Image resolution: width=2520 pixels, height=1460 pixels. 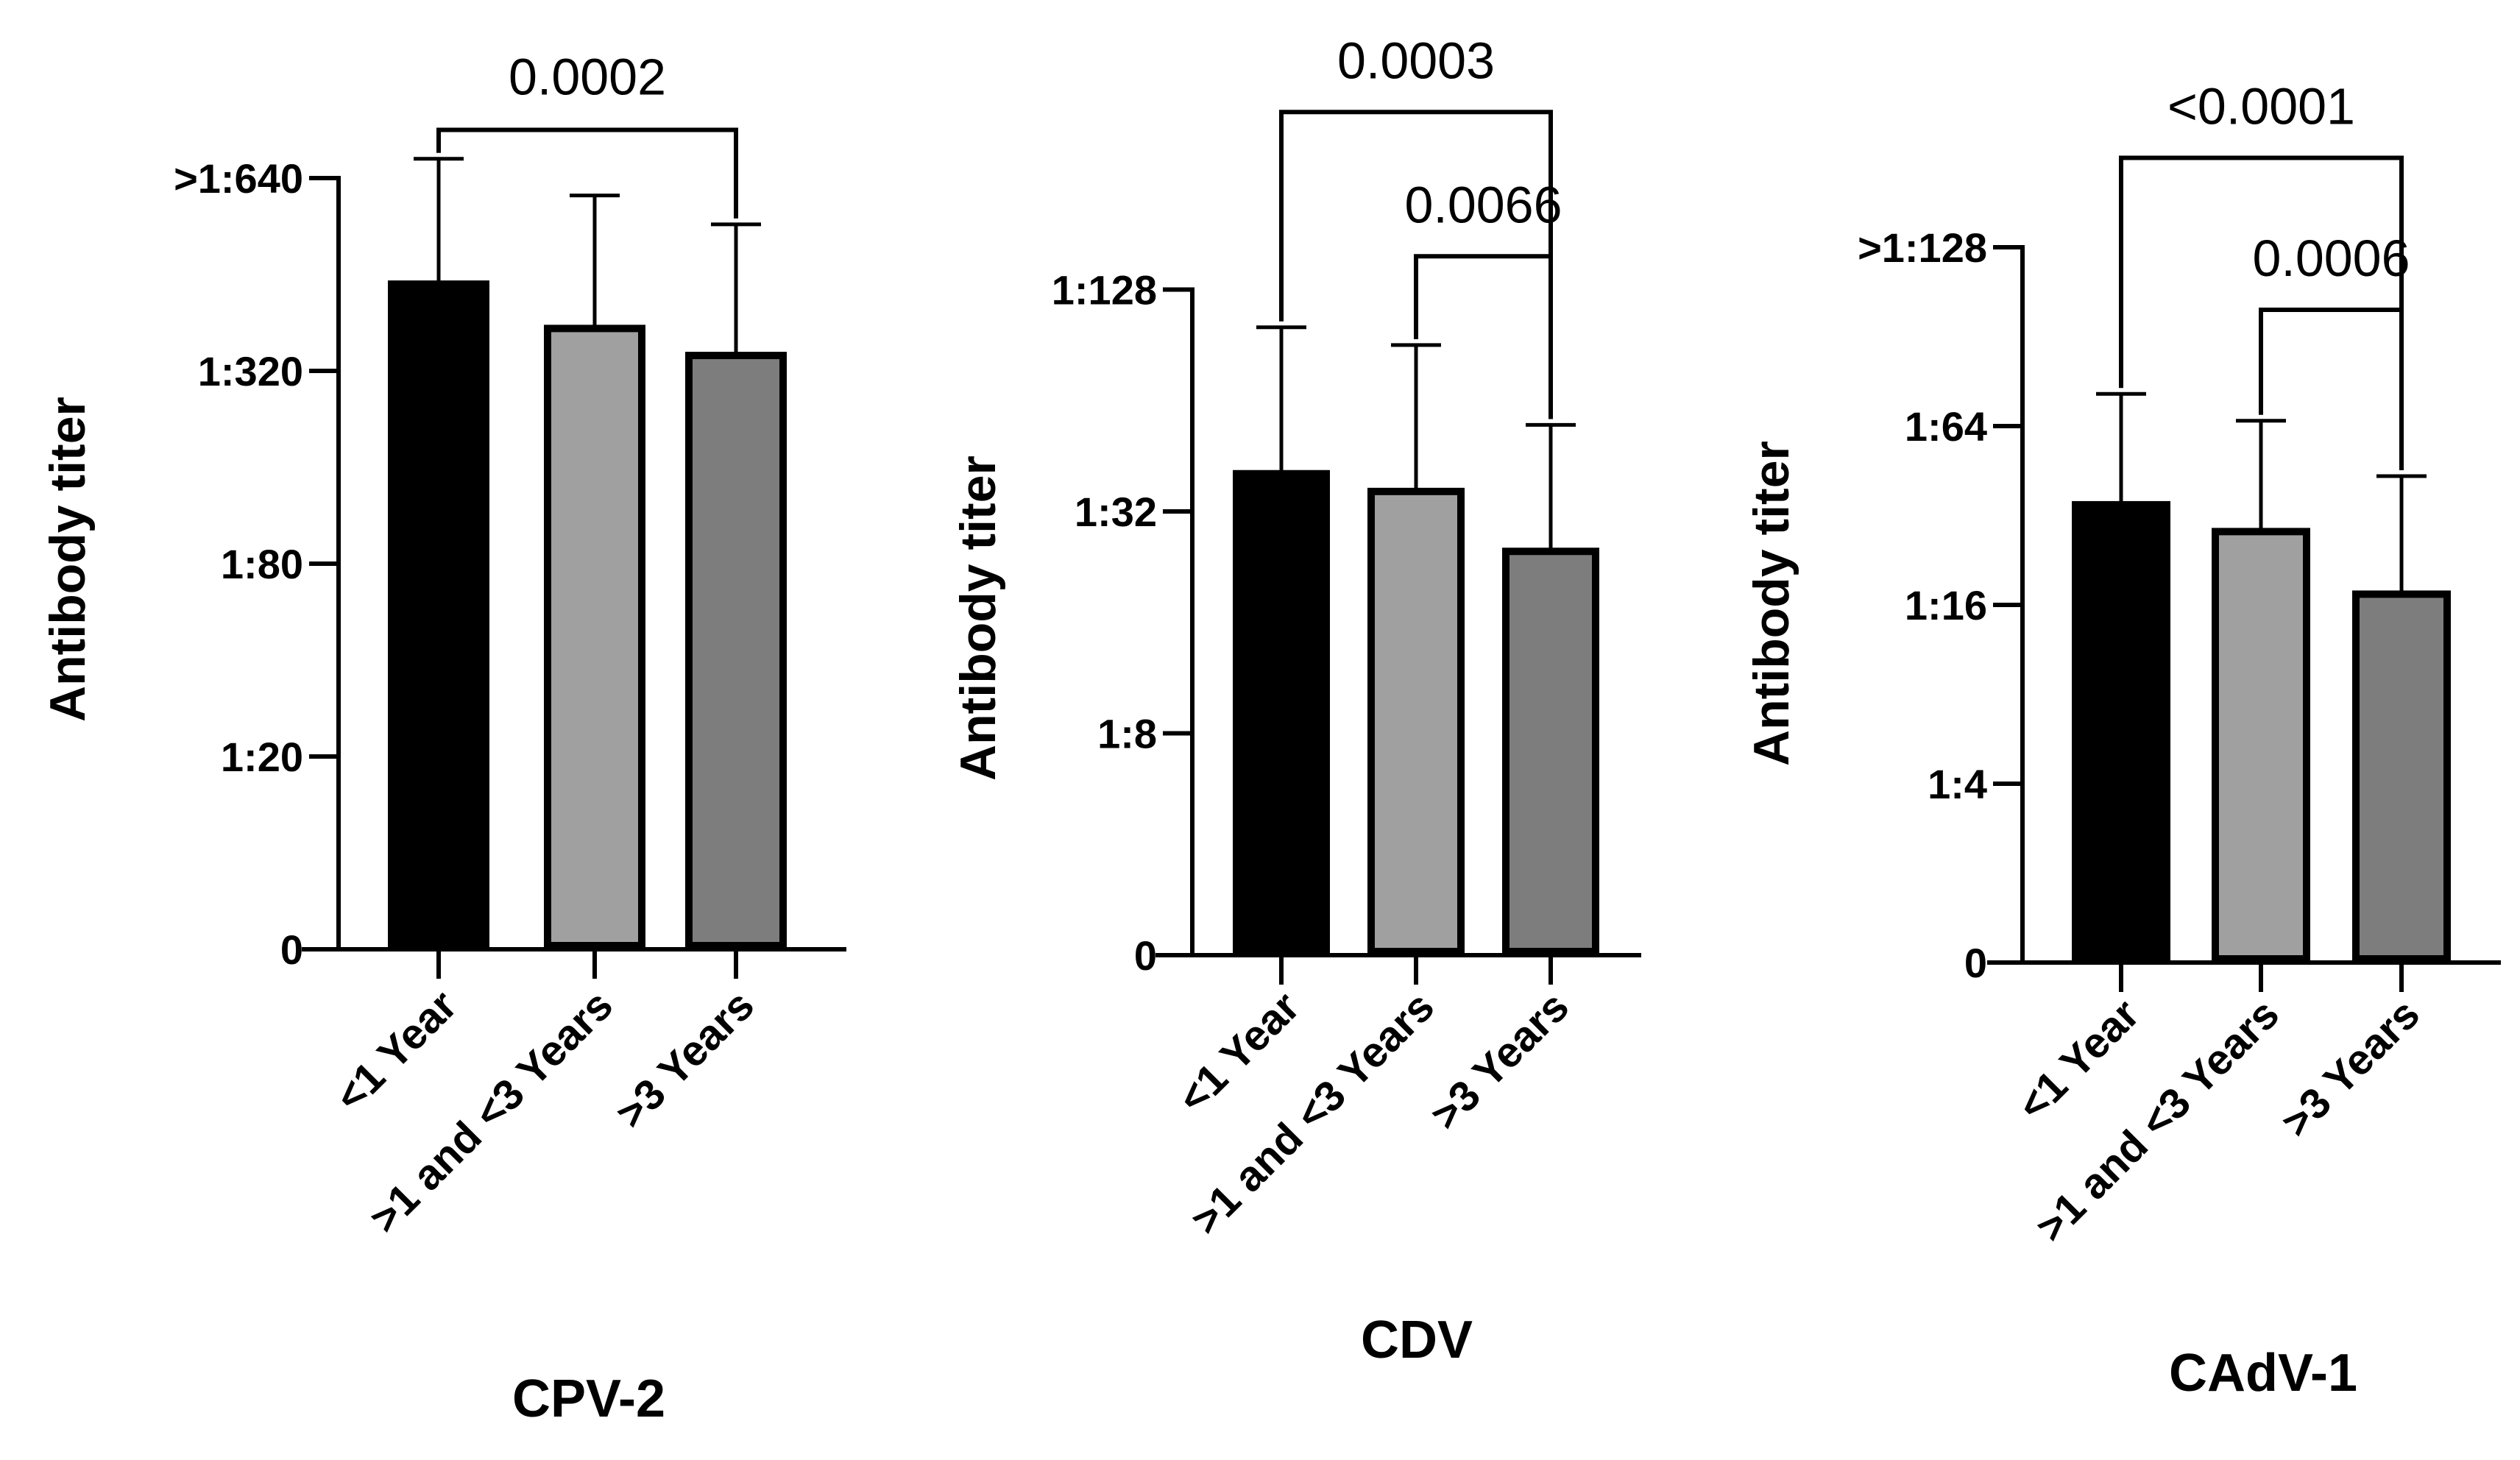 I want to click on panel-title: CPV-2, so click(x=589, y=1398).